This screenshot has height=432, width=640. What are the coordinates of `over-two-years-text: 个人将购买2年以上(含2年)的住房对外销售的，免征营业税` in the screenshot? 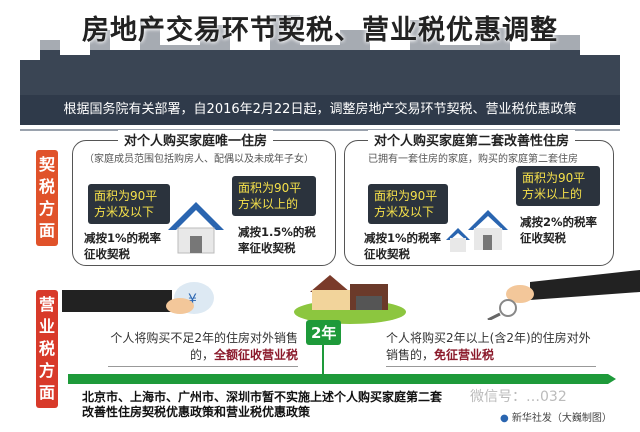 It's located at (491, 348).